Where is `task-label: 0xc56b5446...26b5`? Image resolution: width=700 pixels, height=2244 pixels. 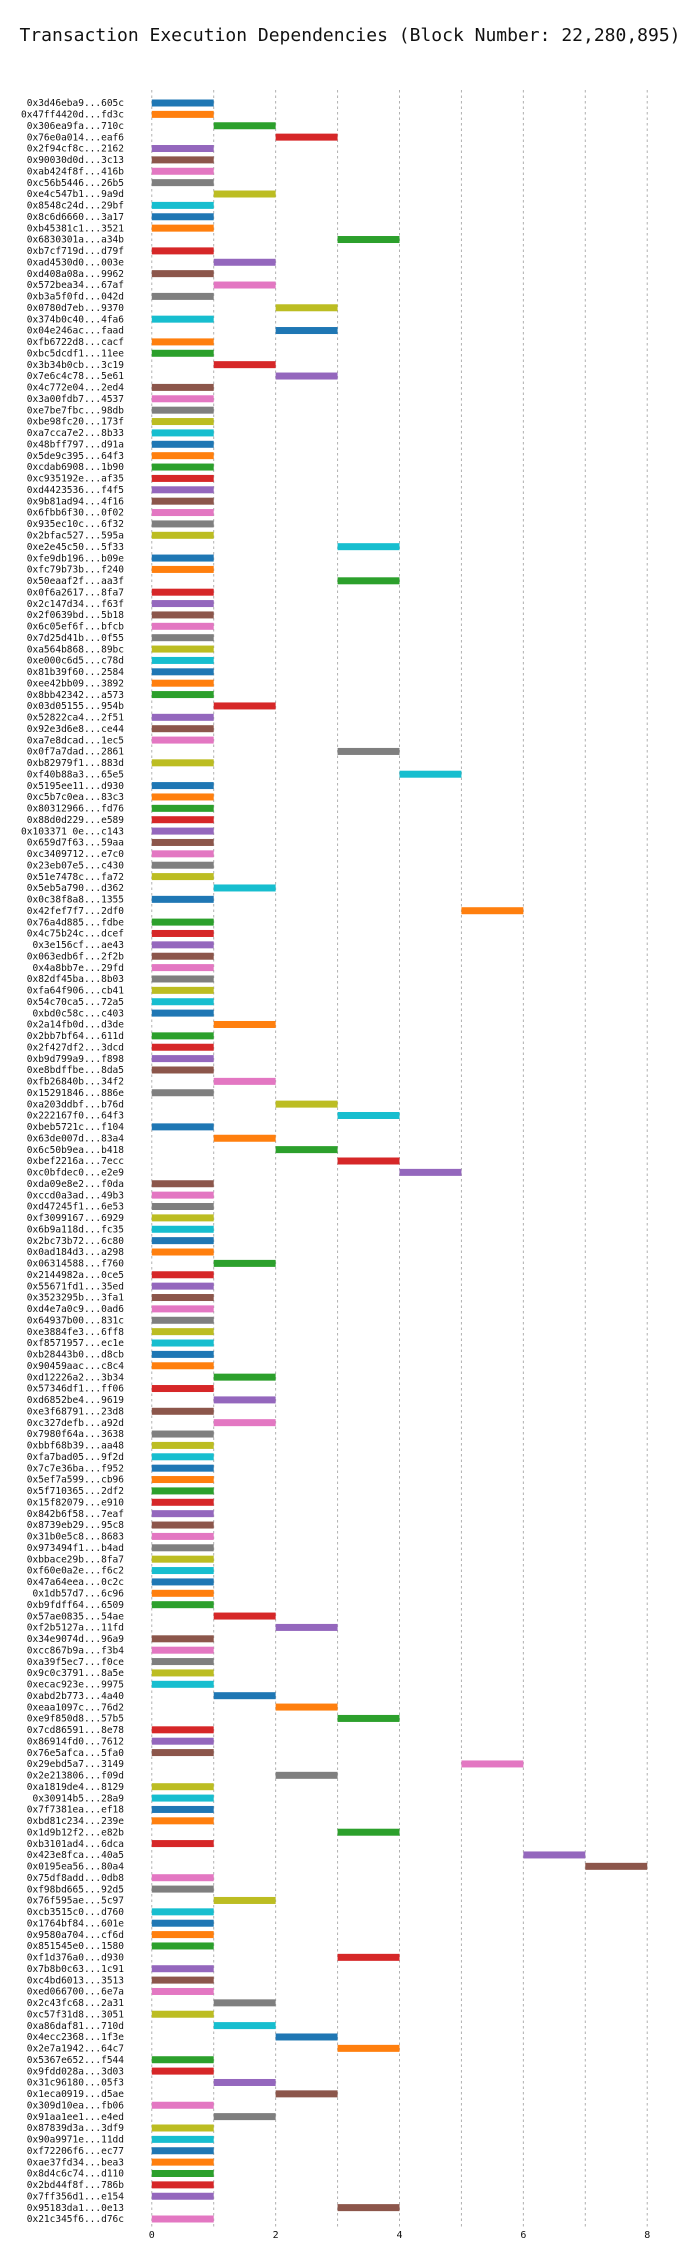
task-label: 0xc56b5446...26b5 is located at coordinates (75, 183).